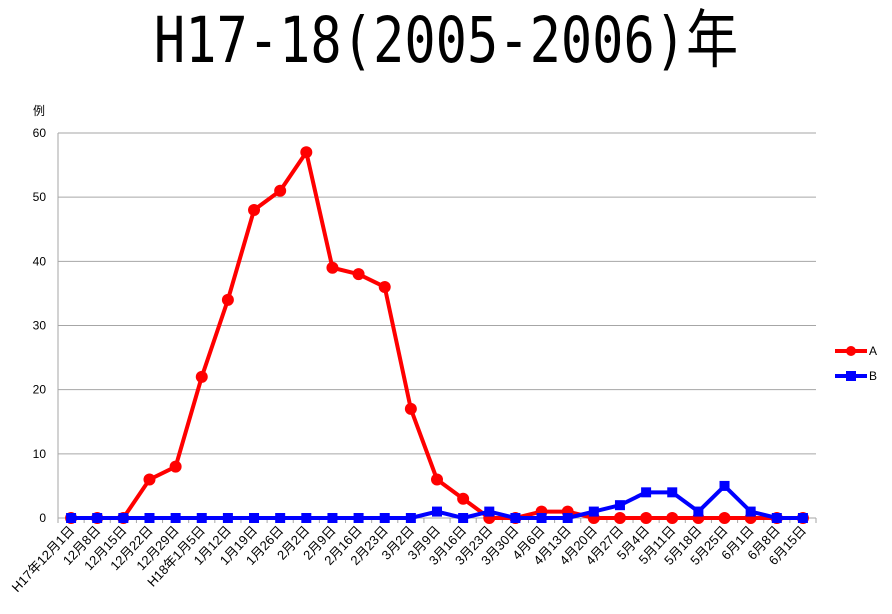 The width and height of the screenshot is (892, 614). I want to click on legend-item-a: A, so click(856, 351).